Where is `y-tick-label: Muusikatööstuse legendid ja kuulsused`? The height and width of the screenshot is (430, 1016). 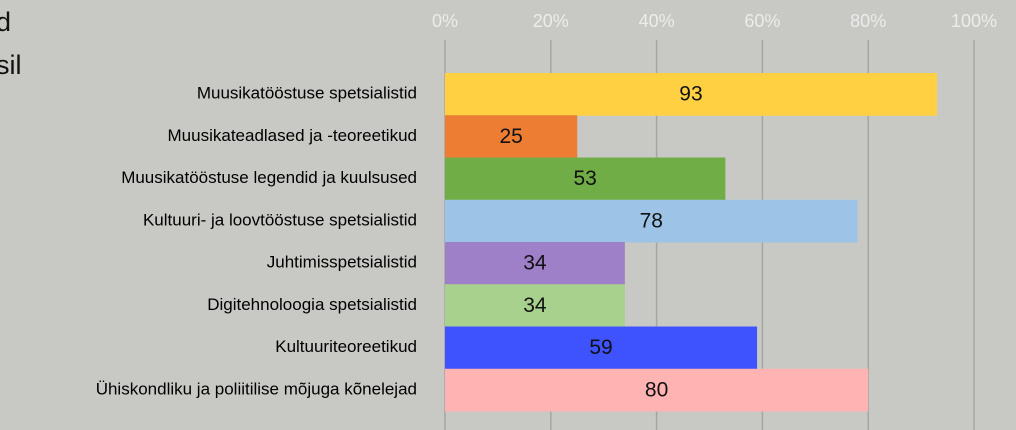
y-tick-label: Muusikatööstuse legendid ja kuulsused is located at coordinates (269, 177).